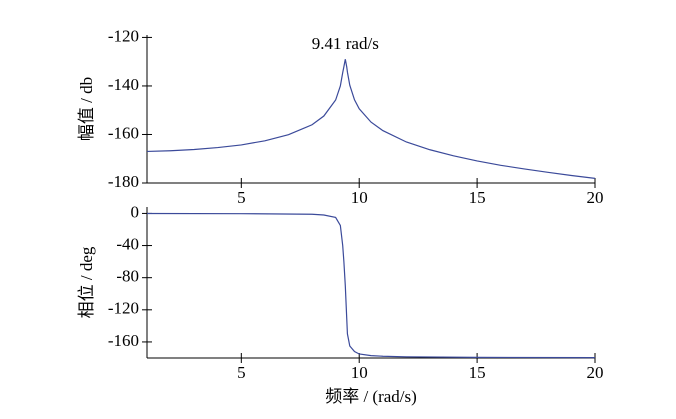 Image resolution: width=676 pixels, height=419 pixels. What do you see at coordinates (123, 84) in the screenshot?
I see `y-tick-label: -140` at bounding box center [123, 84].